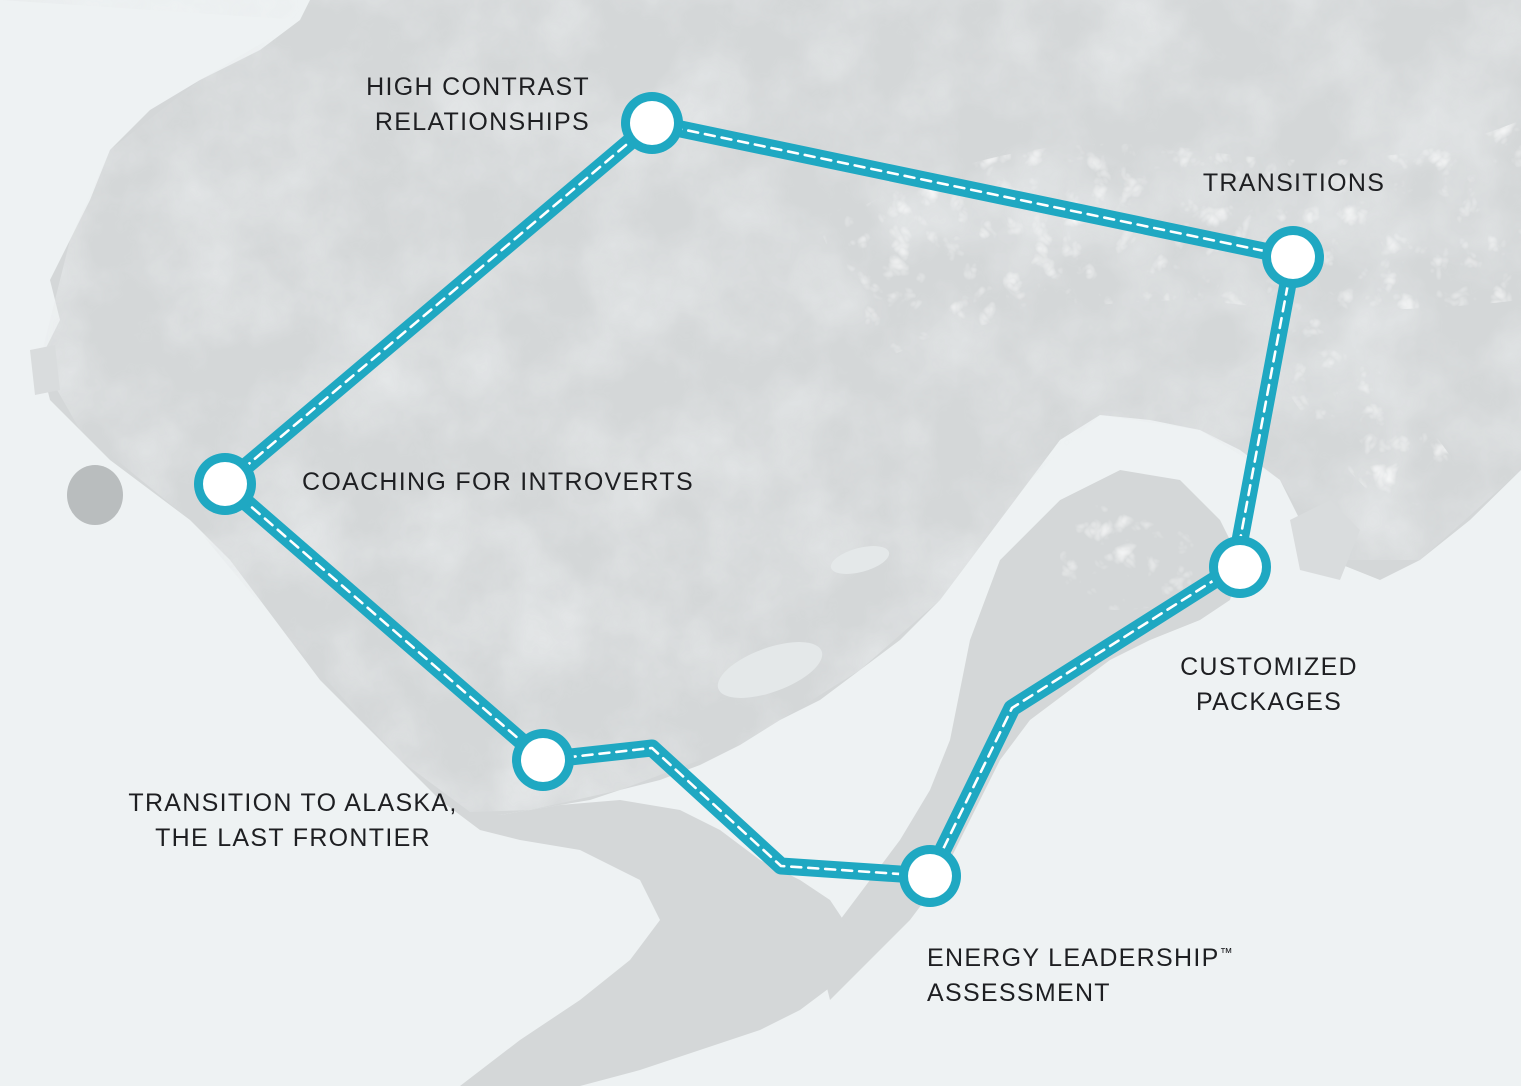  Describe the element at coordinates (645, 943) in the screenshot. I see `alaska-peninsula` at that location.